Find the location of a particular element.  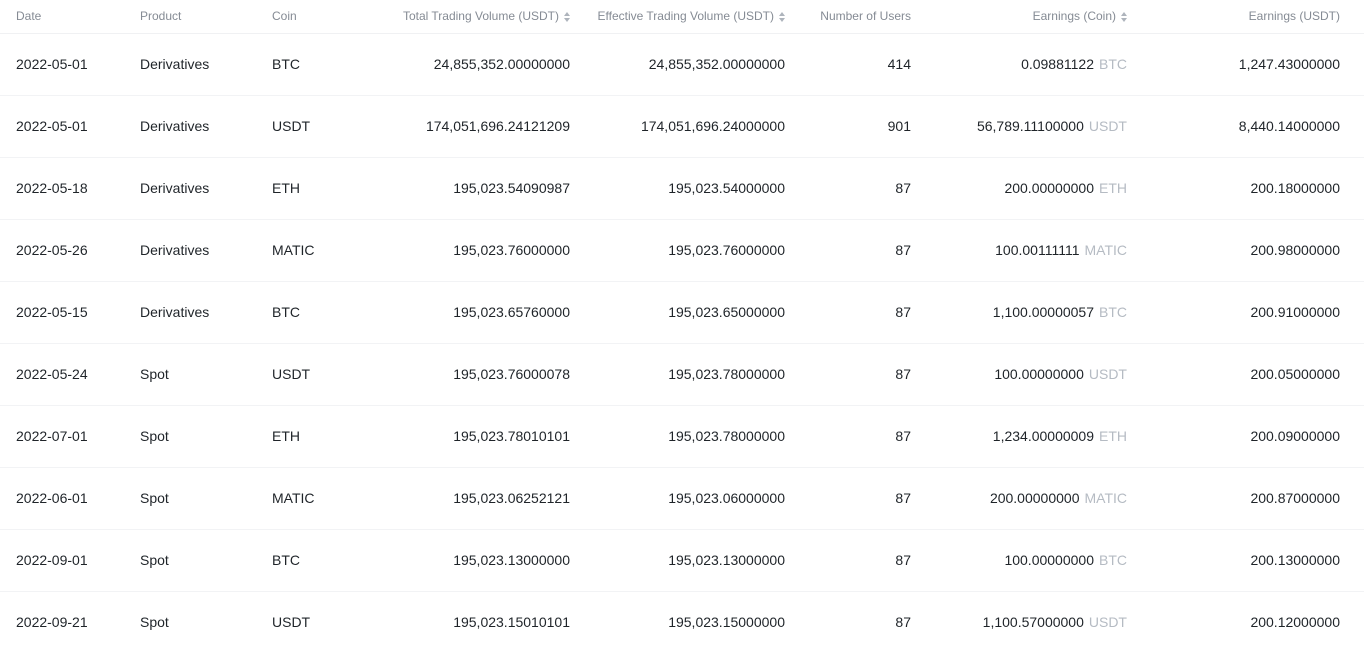

cell-earnings-coin: 1,100.57000000 USDT is located at coordinates (1019, 622).